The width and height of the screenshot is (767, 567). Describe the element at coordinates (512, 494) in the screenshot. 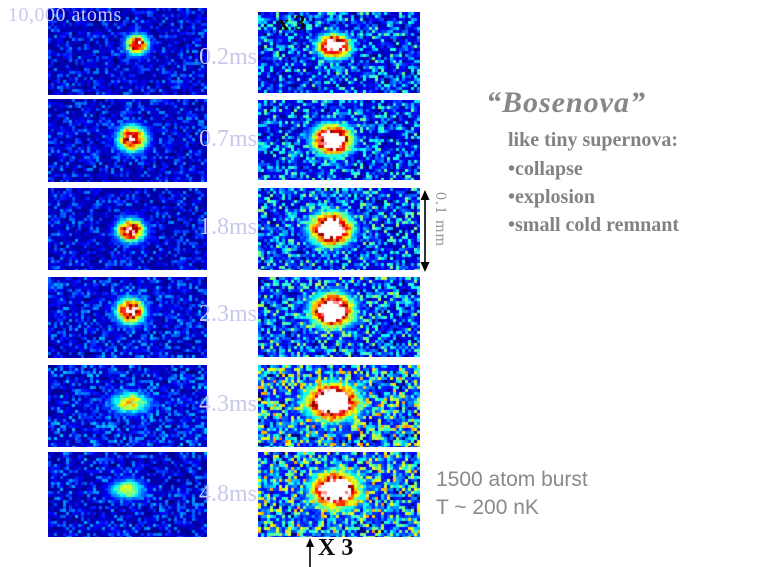

I see `burst-caption: 1500 atom burst T ~ 200 nK` at that location.